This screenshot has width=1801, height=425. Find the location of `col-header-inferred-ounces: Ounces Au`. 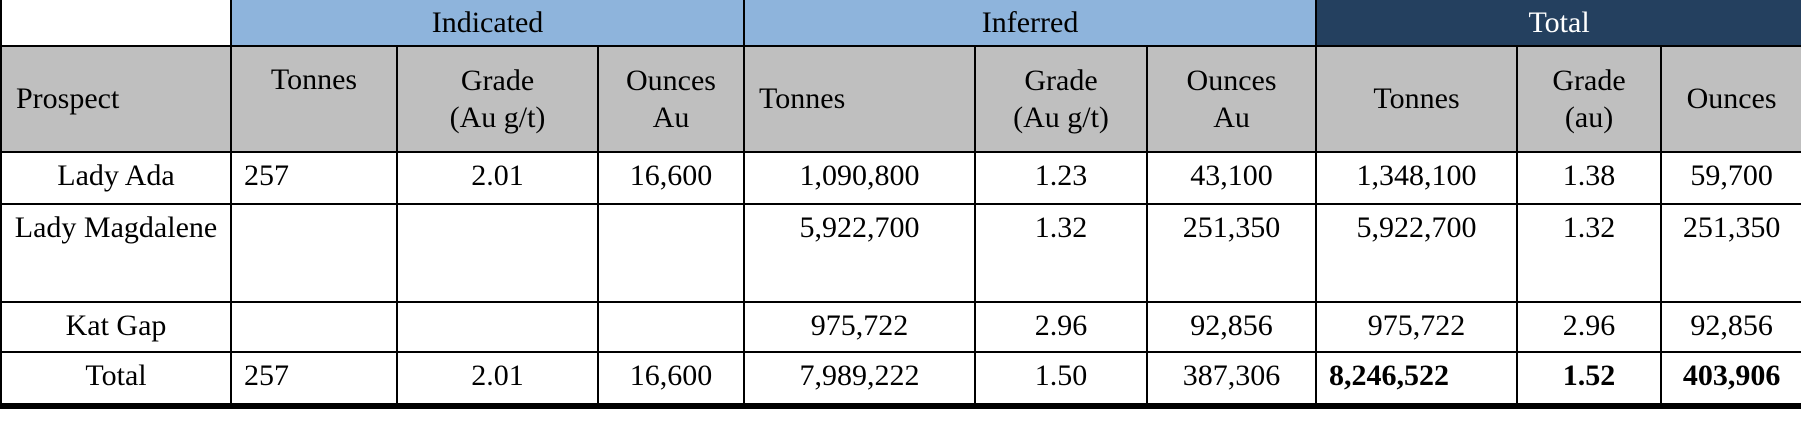

col-header-inferred-ounces: Ounces Au is located at coordinates (1232, 99).